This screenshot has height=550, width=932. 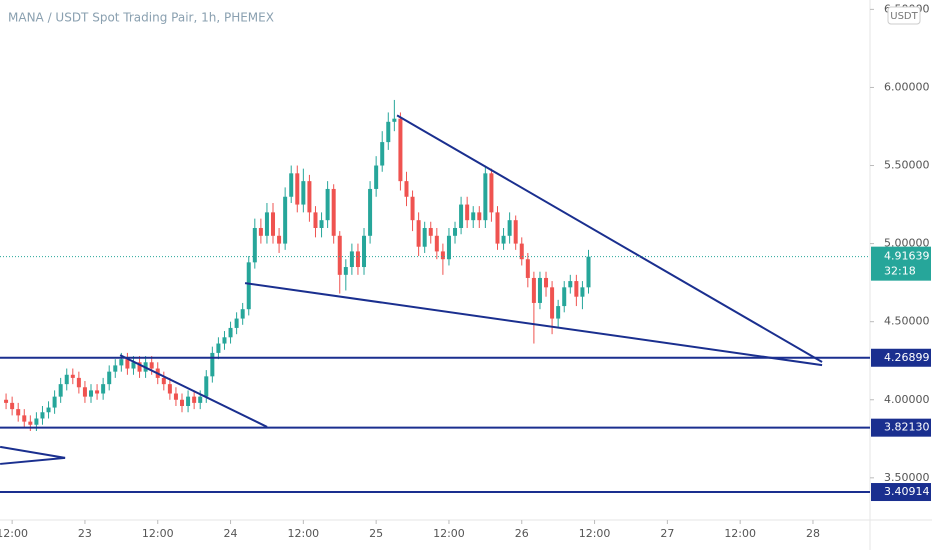 What do you see at coordinates (85, 533) in the screenshot?
I see `x-tick-label: 23` at bounding box center [85, 533].